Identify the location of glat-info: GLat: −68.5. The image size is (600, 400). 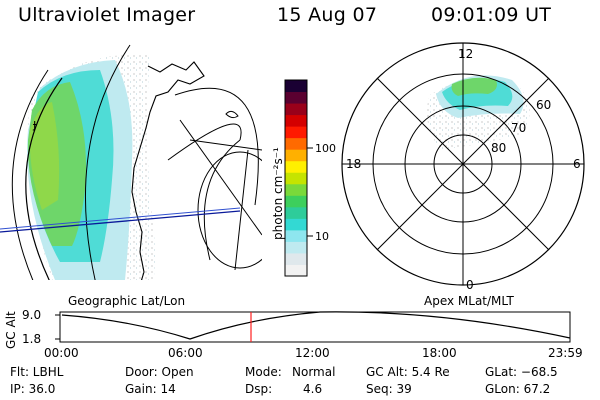
(521, 372).